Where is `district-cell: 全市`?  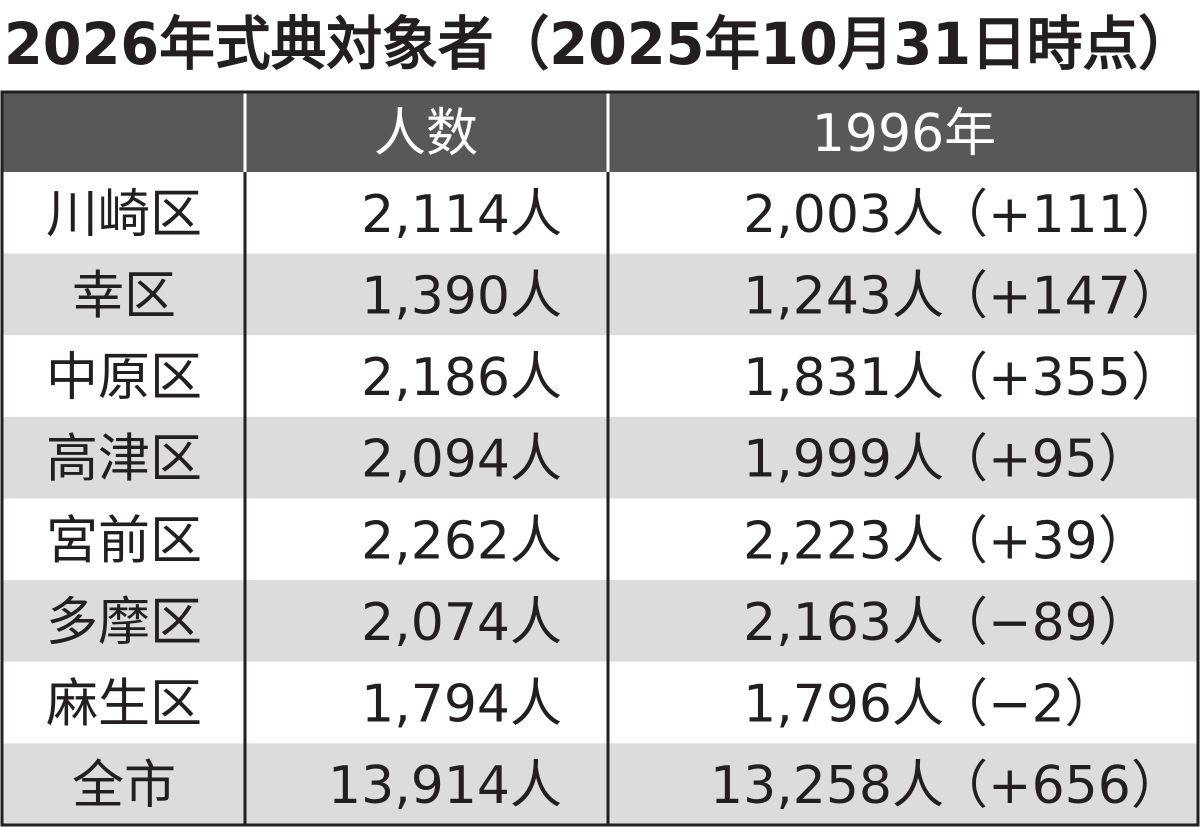 district-cell: 全市 is located at coordinates (124, 786).